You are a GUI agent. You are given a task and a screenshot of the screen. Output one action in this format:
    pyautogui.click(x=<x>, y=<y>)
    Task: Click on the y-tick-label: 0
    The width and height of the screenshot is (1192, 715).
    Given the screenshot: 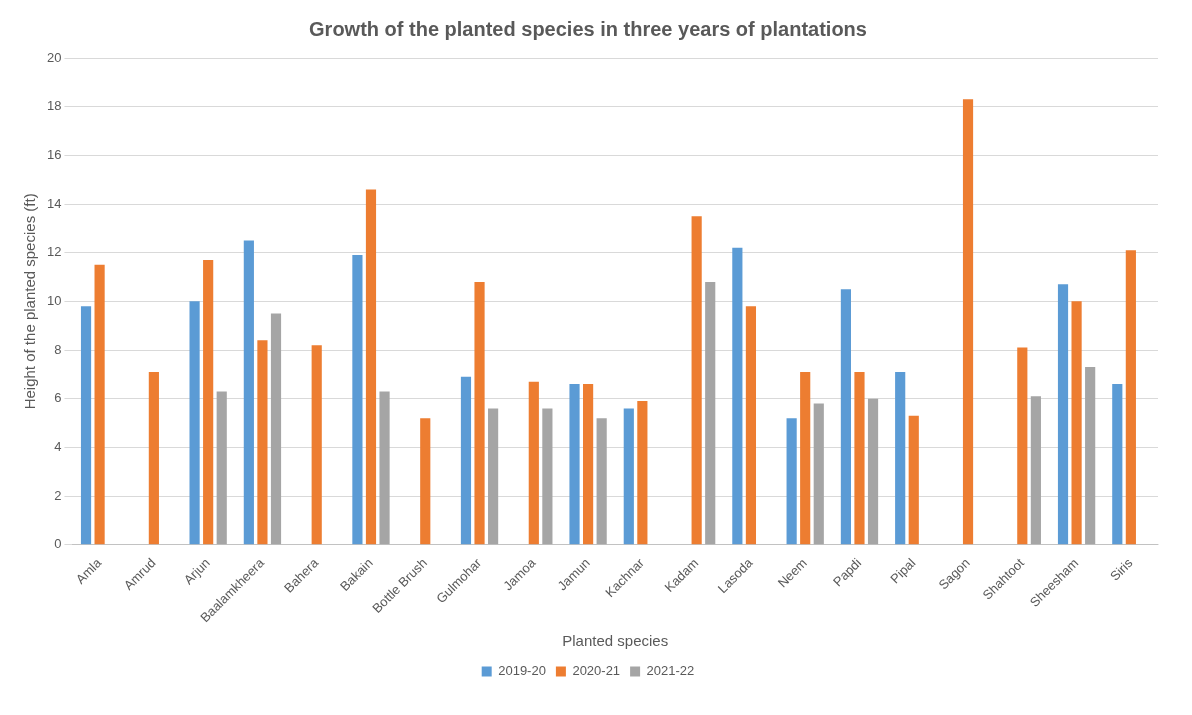 What is the action you would take?
    pyautogui.click(x=58, y=544)
    